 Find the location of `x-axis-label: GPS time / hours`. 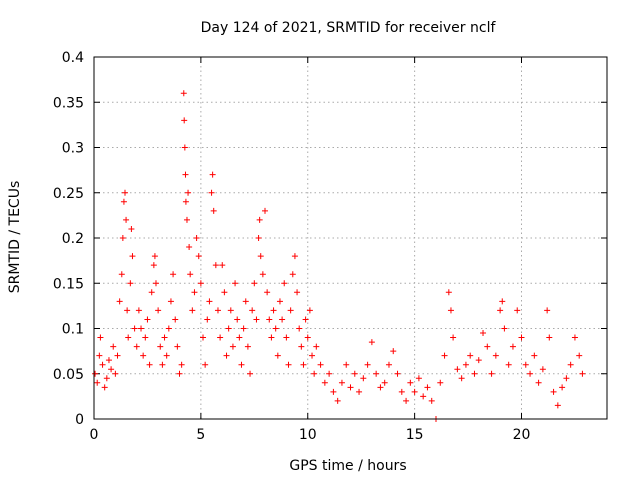

x-axis-label: GPS time / hours is located at coordinates (347, 466).